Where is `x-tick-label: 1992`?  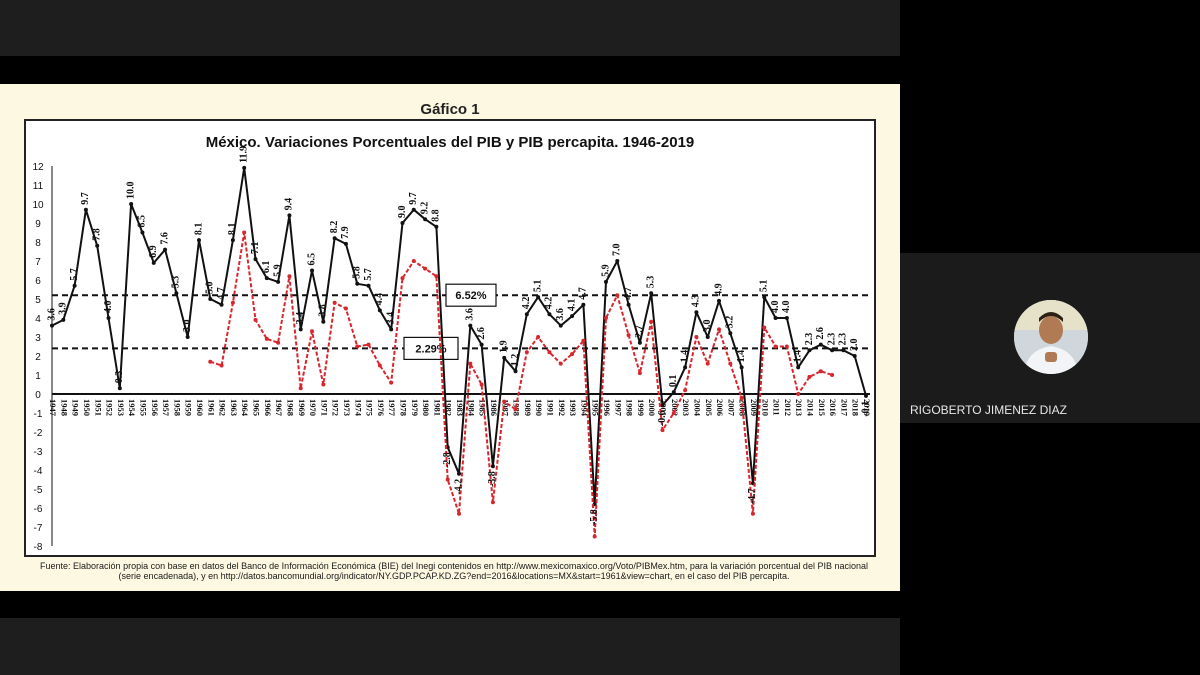
x-tick-label: 1992 is located at coordinates (562, 407).